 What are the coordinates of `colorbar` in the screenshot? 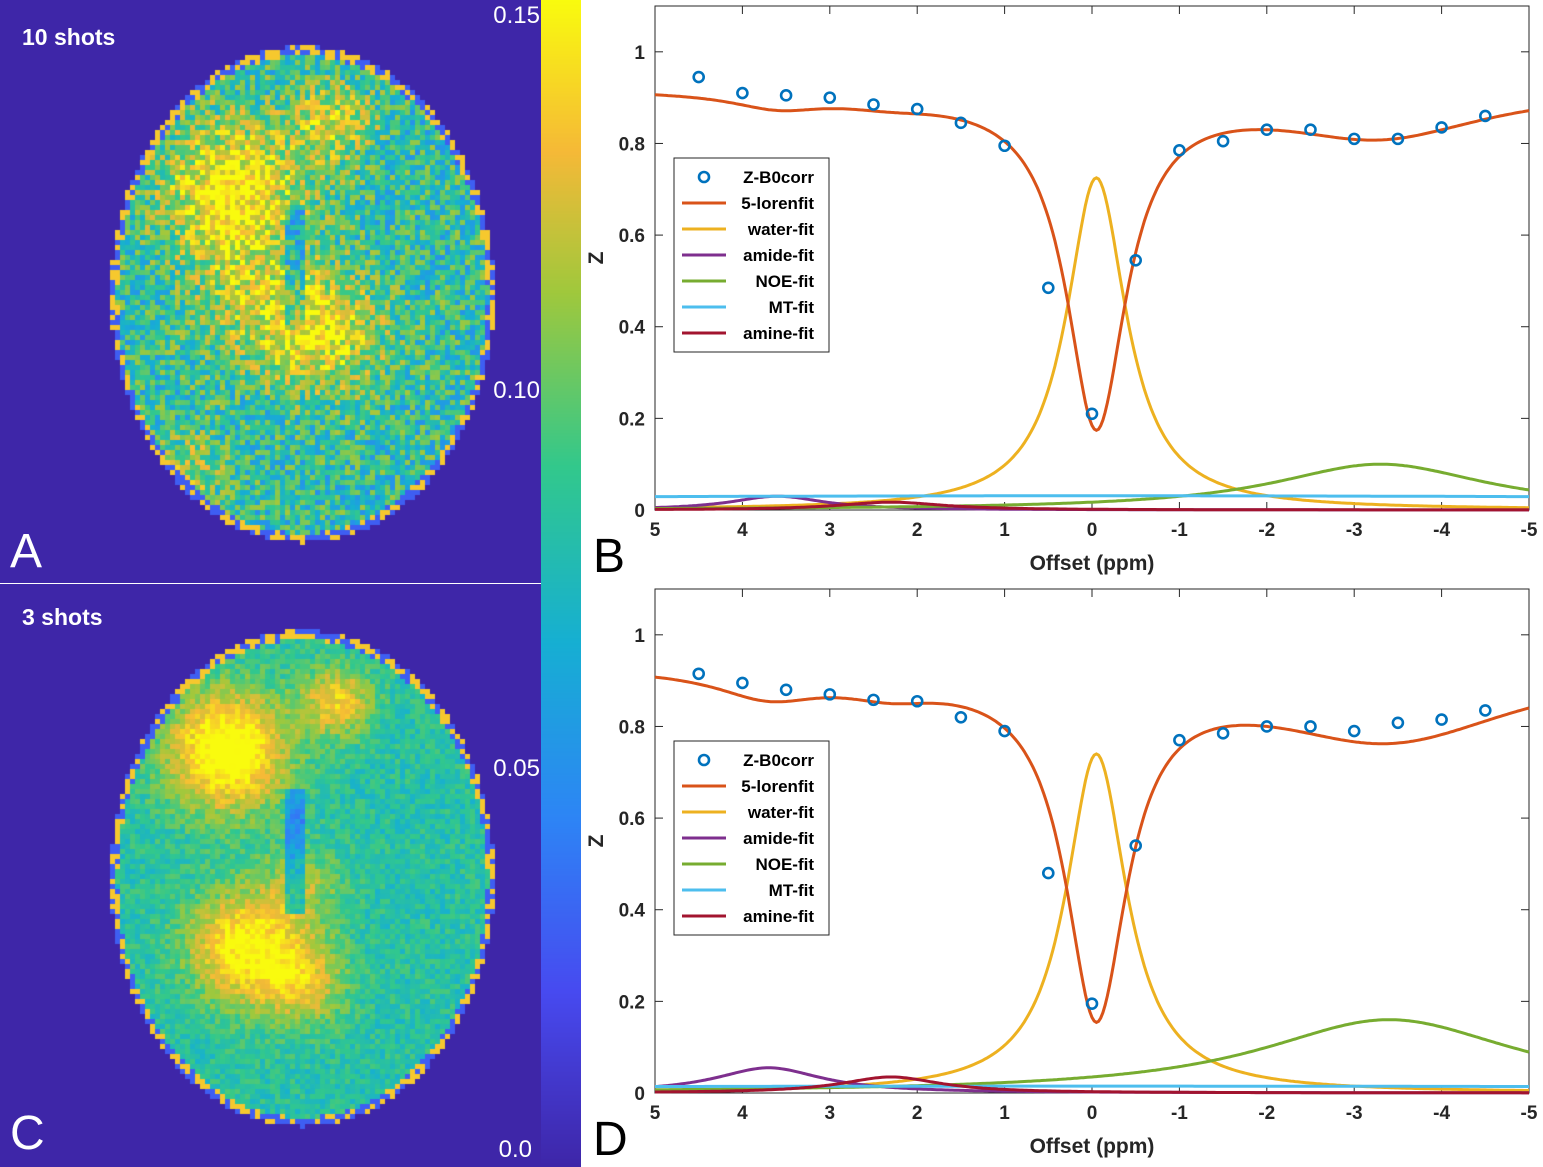 It's located at (561, 583).